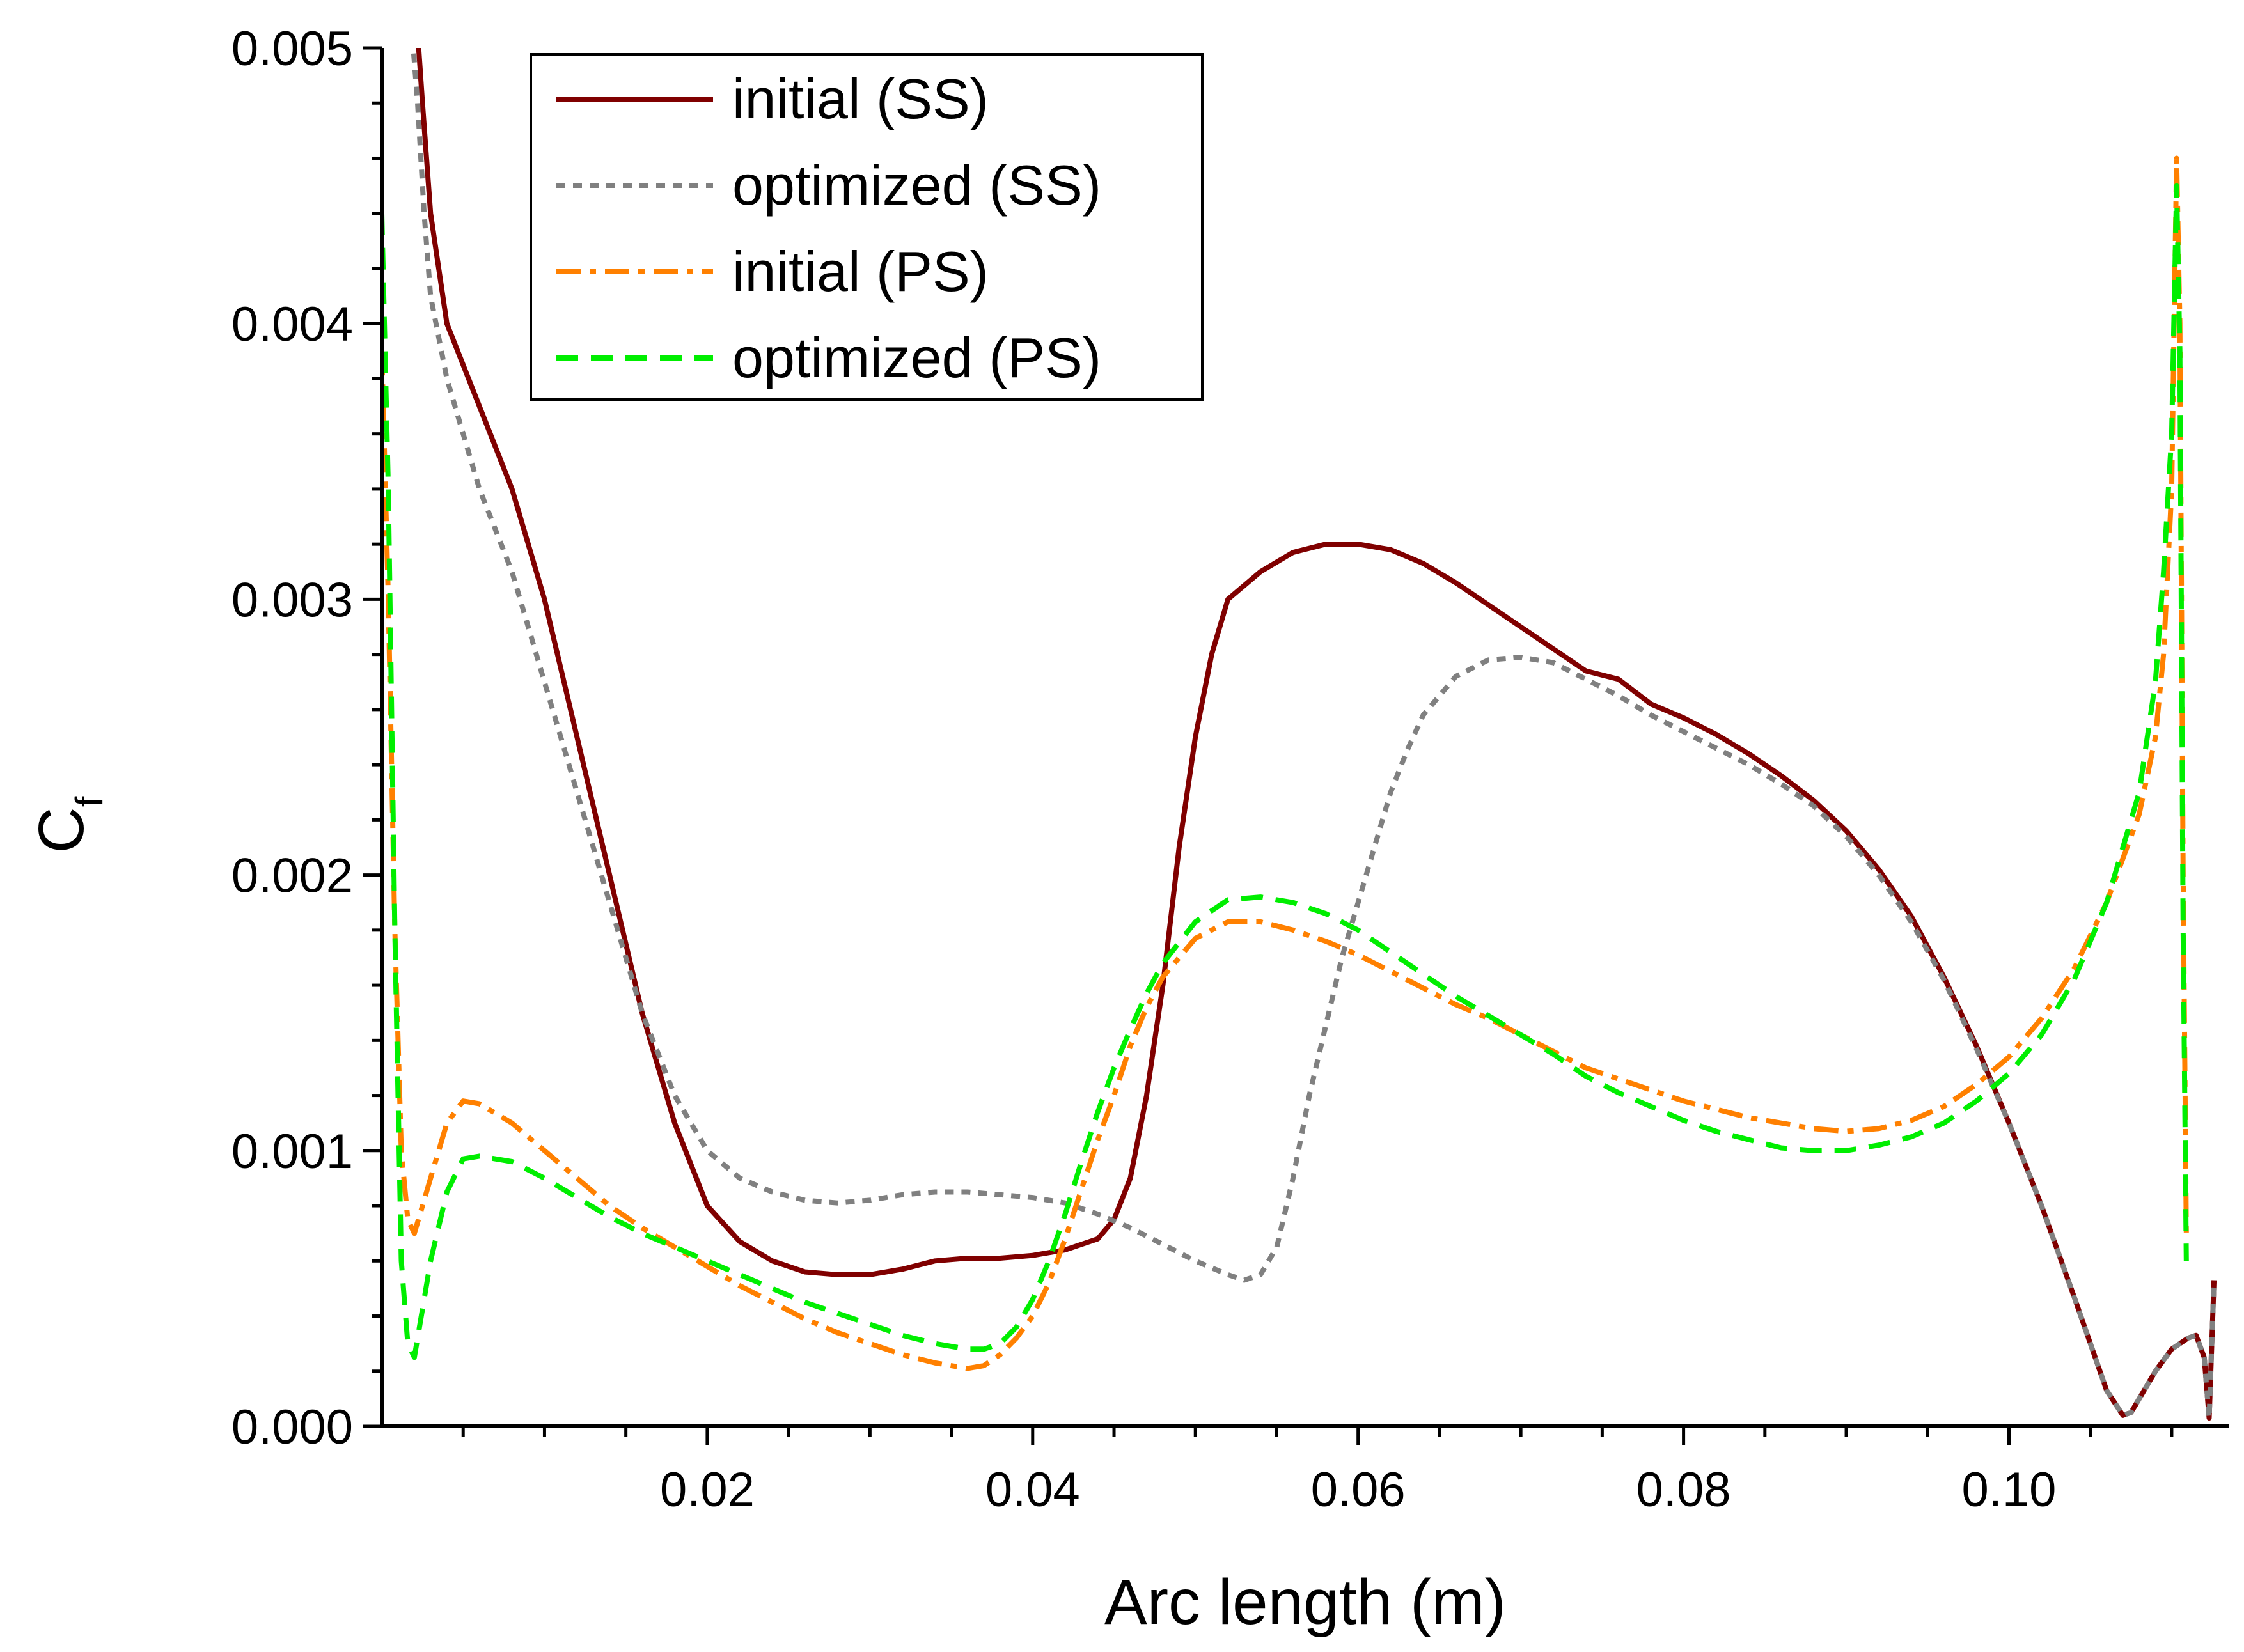 The height and width of the screenshot is (1652, 2244). I want to click on y-axis-title: Cf, so click(68, 825).